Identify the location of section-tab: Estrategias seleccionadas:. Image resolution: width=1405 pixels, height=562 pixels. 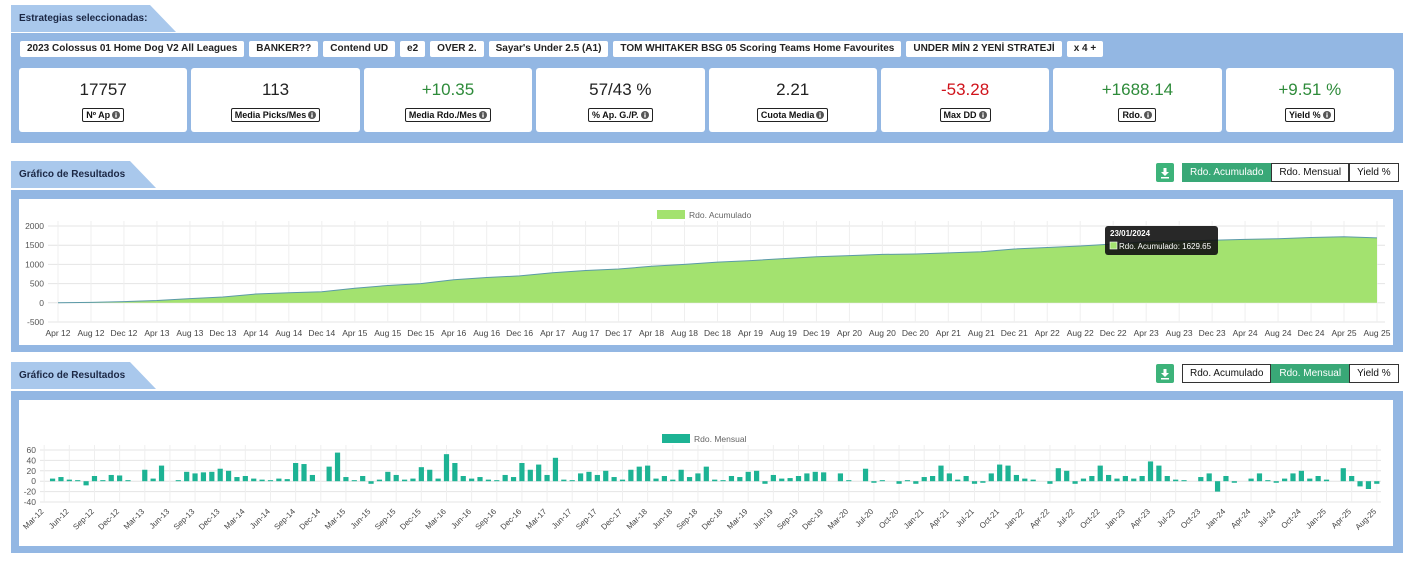
(93, 18).